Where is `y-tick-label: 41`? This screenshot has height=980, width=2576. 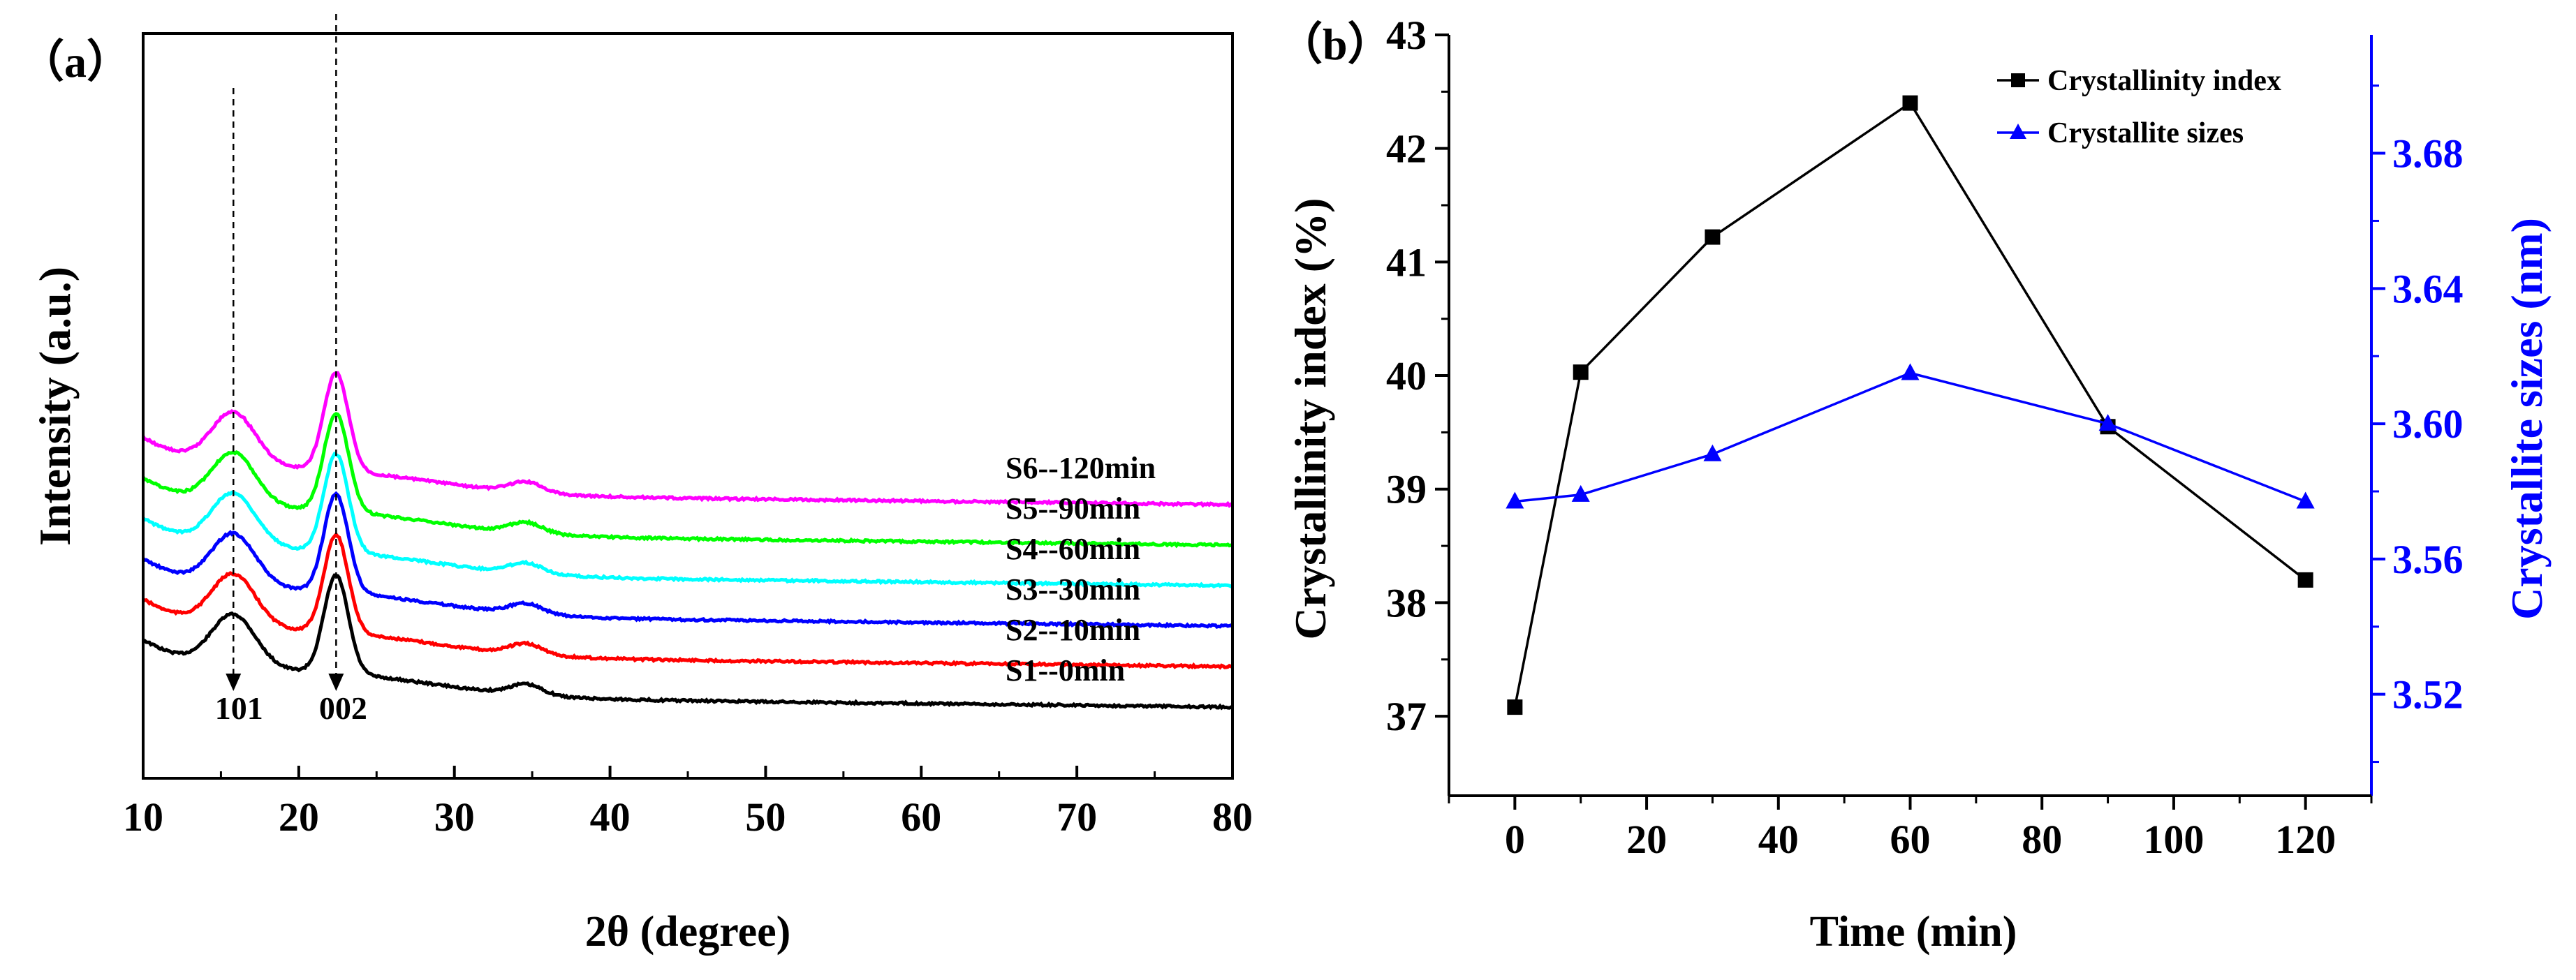
y-tick-label: 41 is located at coordinates (1406, 262).